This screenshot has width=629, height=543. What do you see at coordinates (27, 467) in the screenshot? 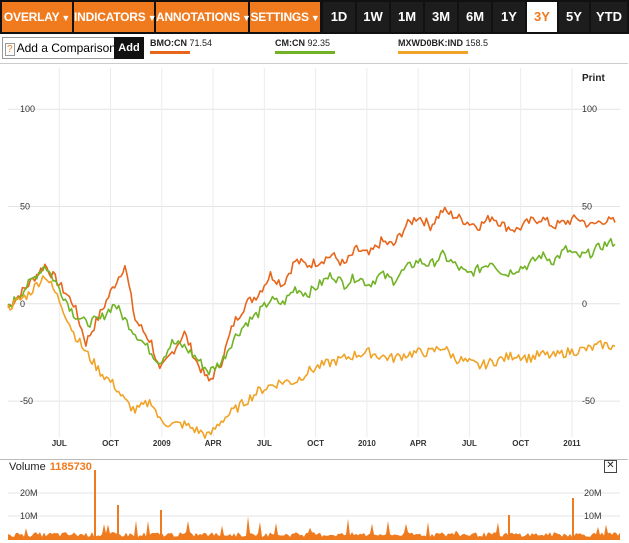
I see `volume-label: Volume` at bounding box center [27, 467].